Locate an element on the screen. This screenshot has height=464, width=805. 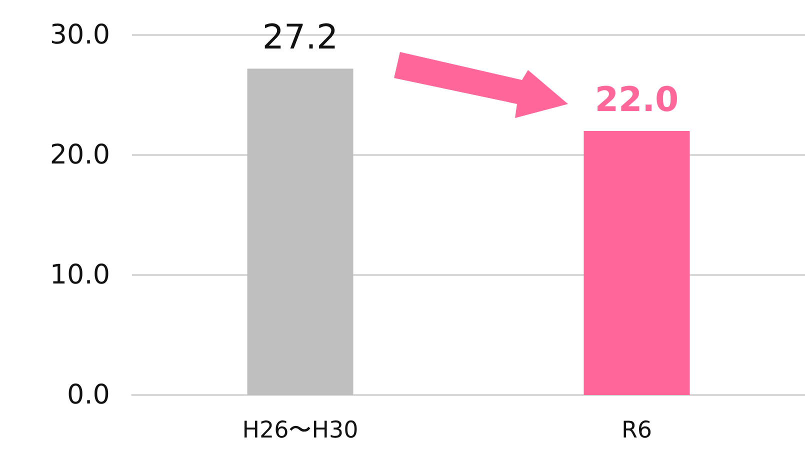
y-tick-label: 0.0 is located at coordinates (88, 395).